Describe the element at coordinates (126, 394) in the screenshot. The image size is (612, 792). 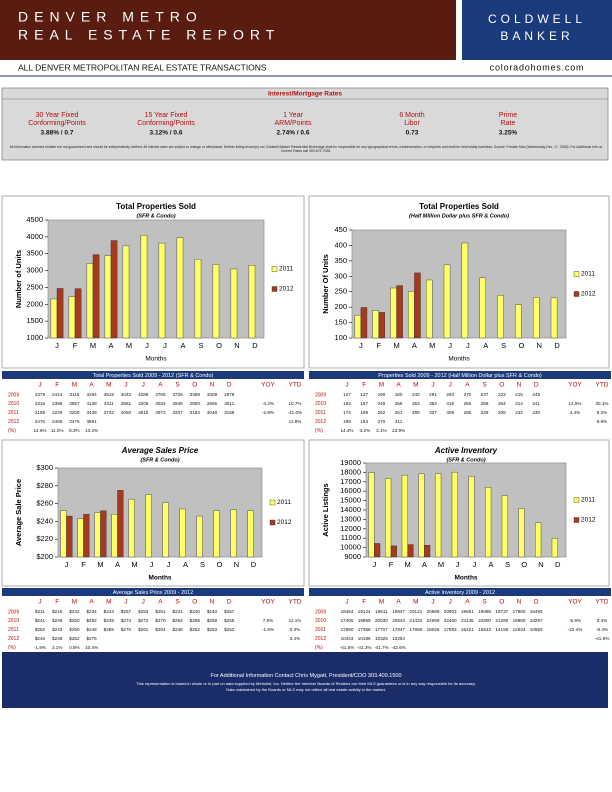
I see `cell: 4043` at that location.